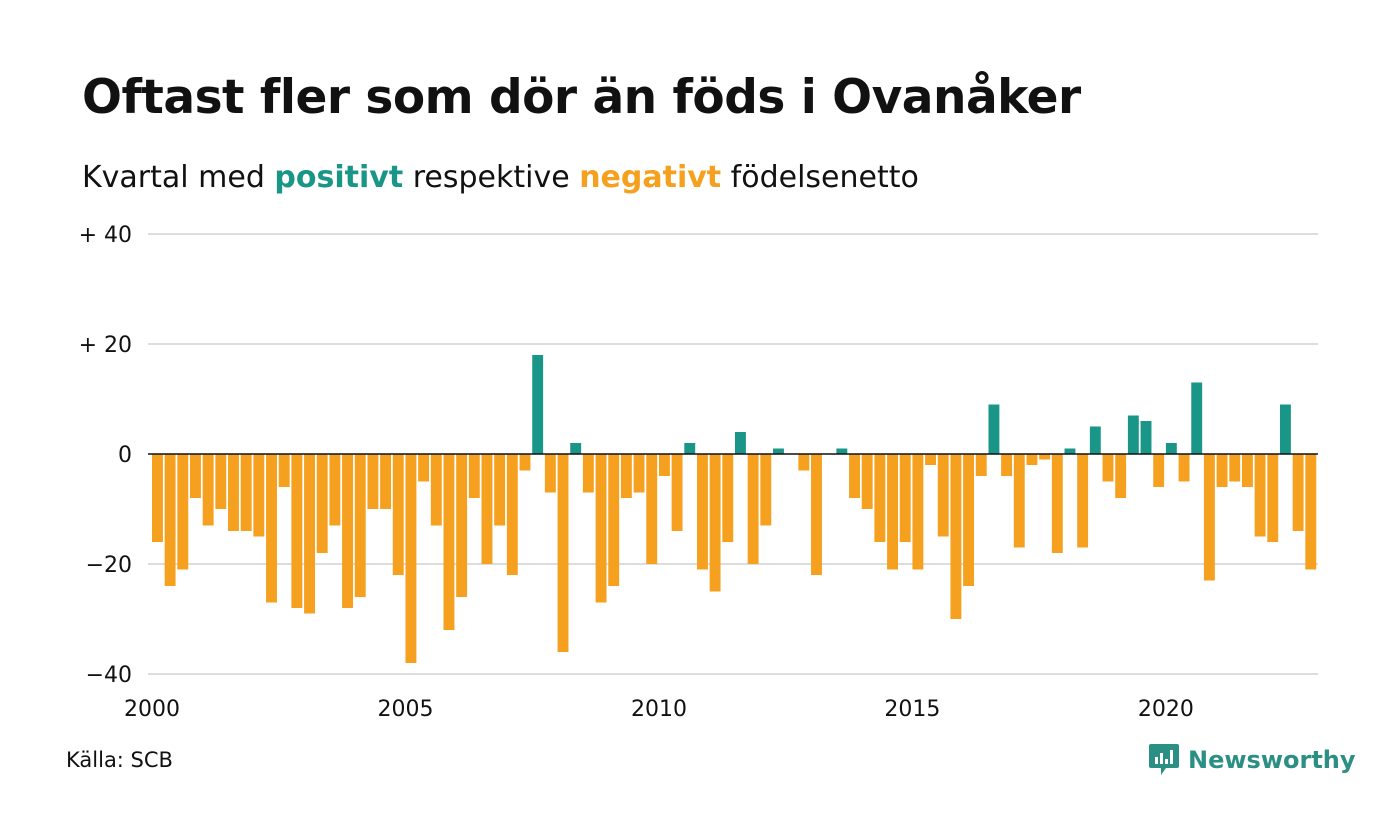 The width and height of the screenshot is (1400, 840). What do you see at coordinates (820, 177) in the screenshot?
I see `subtitle-suffix: födelsenetto` at bounding box center [820, 177].